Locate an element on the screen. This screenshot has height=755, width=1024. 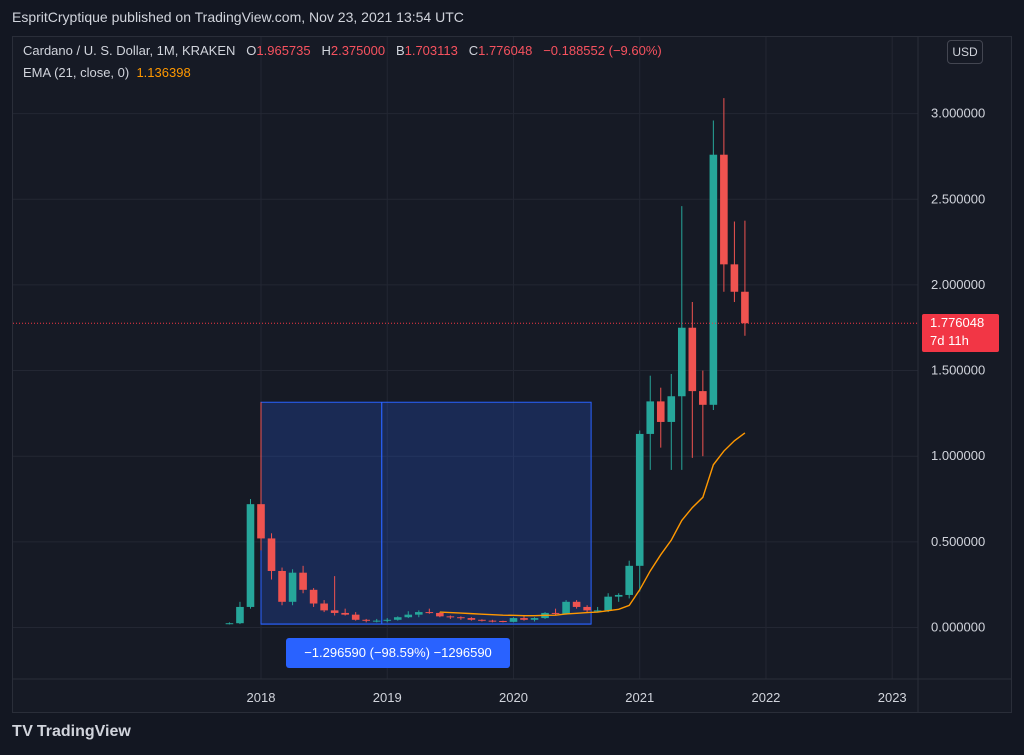
time-tick-label: 2021 is located at coordinates (639, 697).